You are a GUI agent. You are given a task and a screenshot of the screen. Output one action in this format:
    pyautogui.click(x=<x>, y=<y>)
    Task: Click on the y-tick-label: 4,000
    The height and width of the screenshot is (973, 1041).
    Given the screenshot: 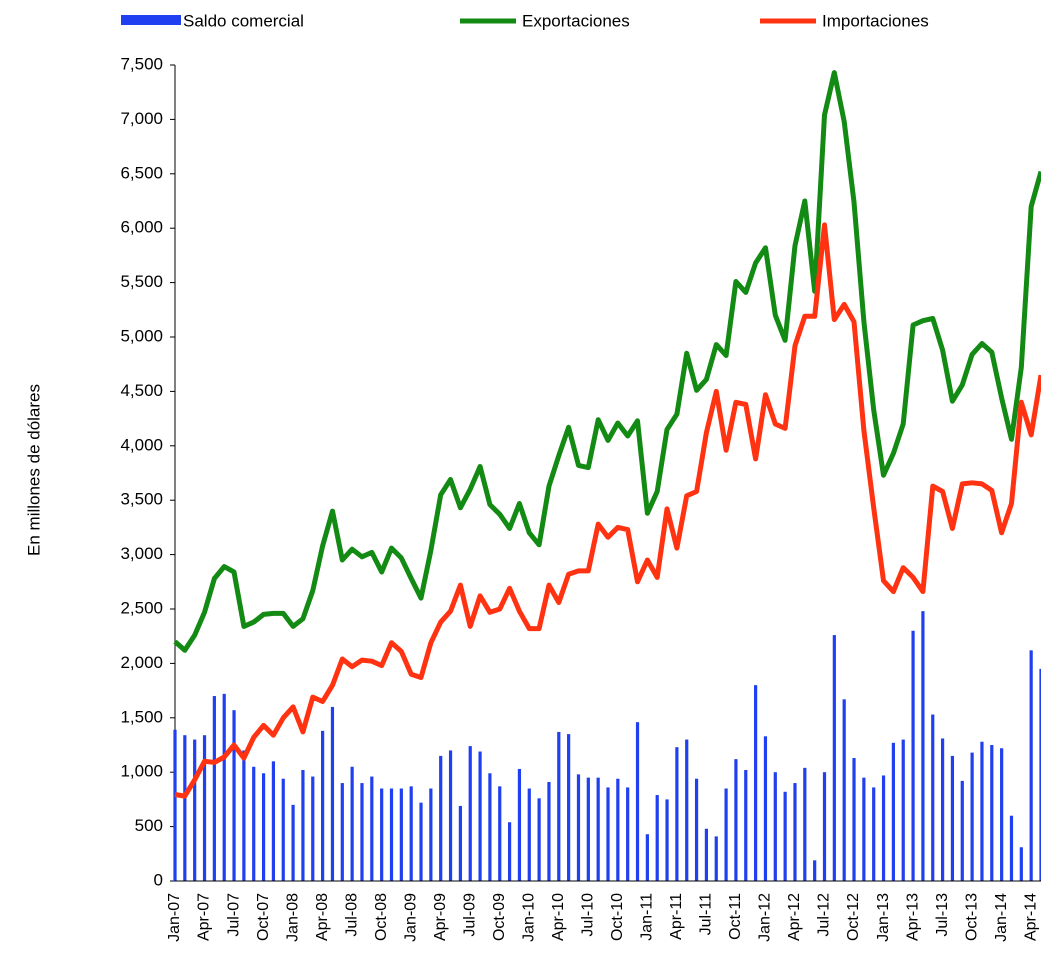 What is the action you would take?
    pyautogui.click(x=141, y=444)
    